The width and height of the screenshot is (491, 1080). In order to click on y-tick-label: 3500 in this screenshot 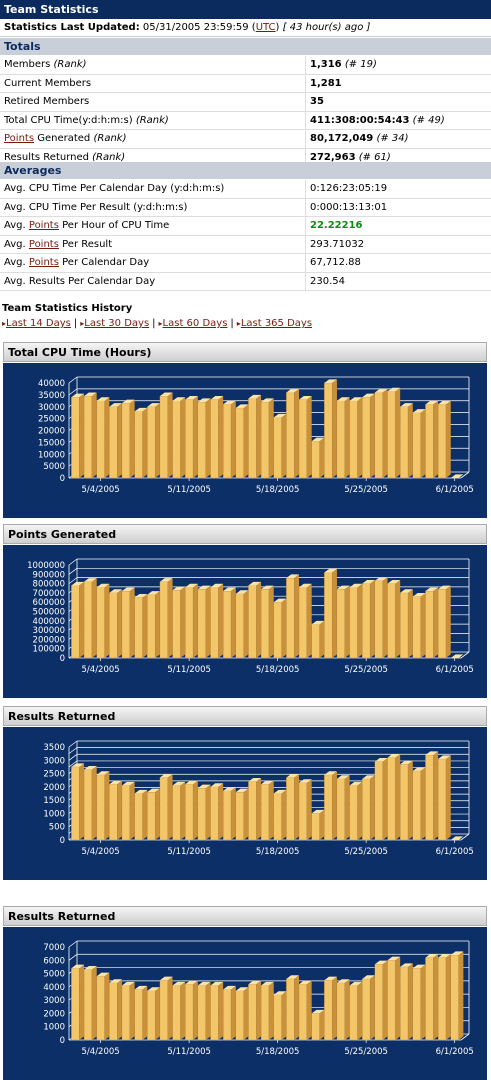, I will do `click(54, 748)`.